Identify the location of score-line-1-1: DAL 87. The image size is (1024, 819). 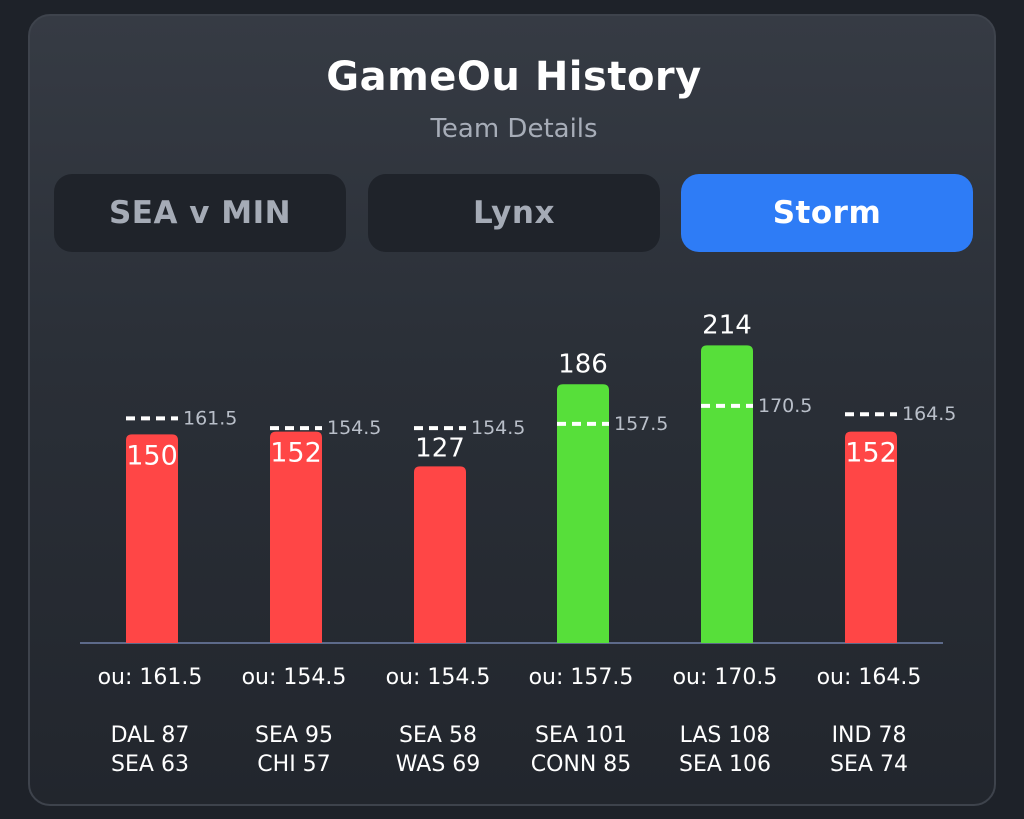
(150, 735).